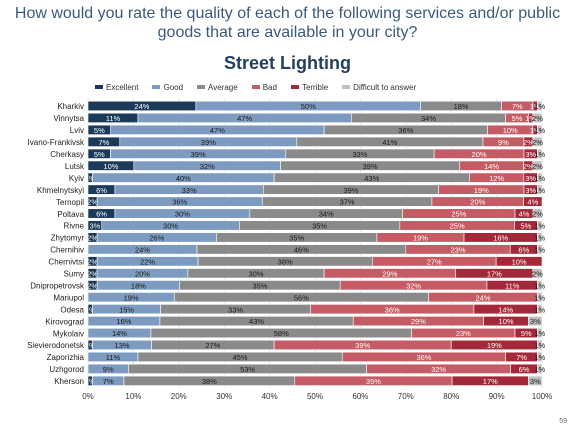  Describe the element at coordinates (57, 285) in the screenshot. I see `category-label: Dnipropetrovsk` at that location.